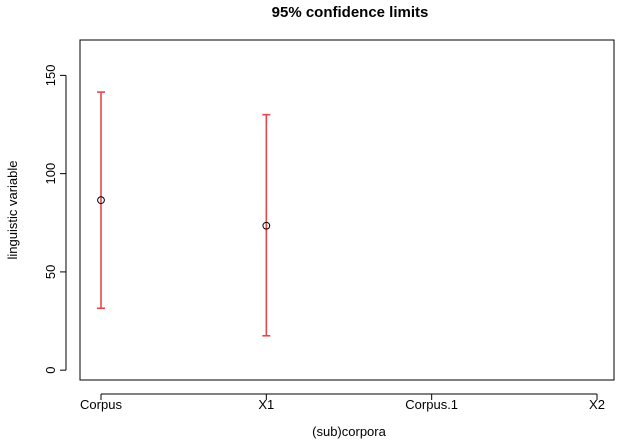  I want to click on y-tick-label: 100, so click(50, 174).